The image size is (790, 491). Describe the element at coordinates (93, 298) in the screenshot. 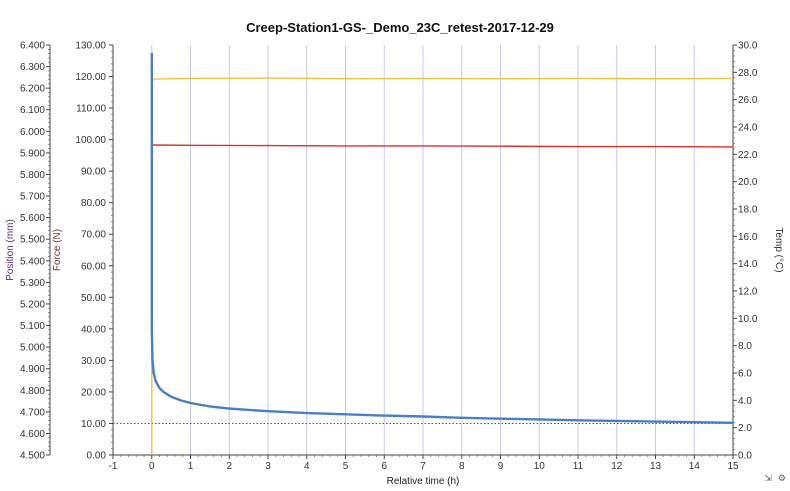

I see `force-tick-label: 50.00` at that location.